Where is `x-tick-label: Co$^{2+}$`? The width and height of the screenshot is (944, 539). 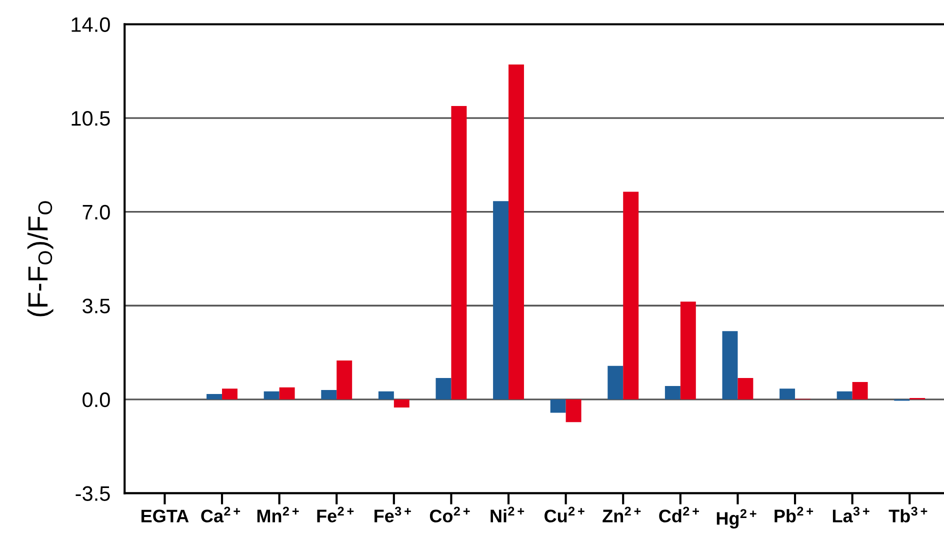
x-tick-label: Co$^{2+}$ is located at coordinates (450, 514).